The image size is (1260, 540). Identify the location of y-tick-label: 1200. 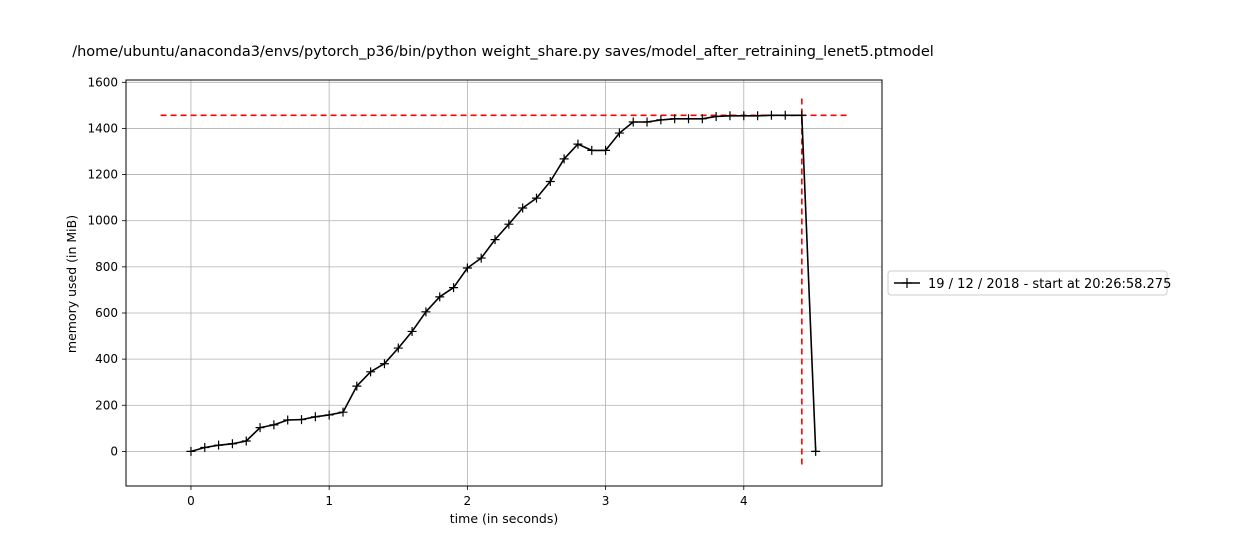
(102, 175).